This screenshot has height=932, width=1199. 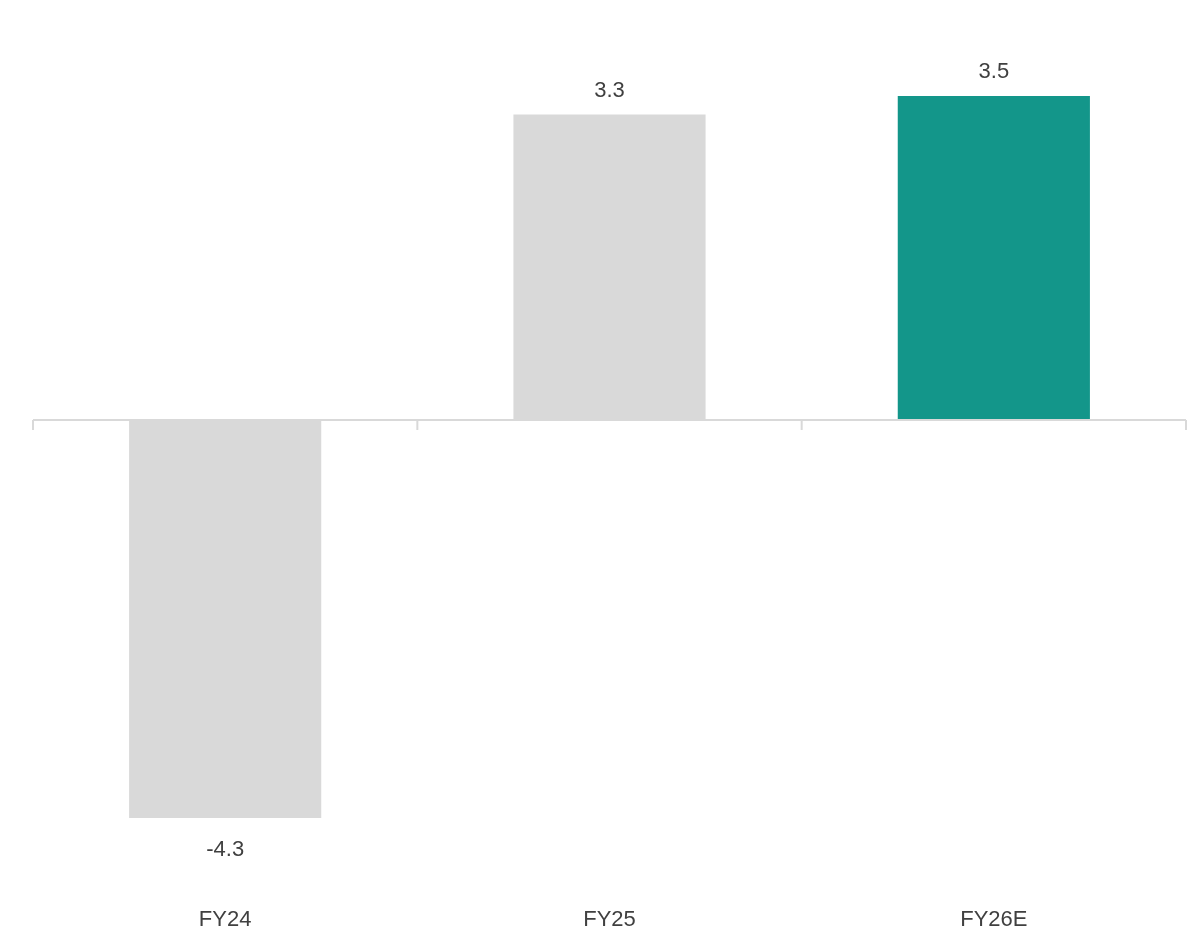 I want to click on data-label: 3.3, so click(x=609, y=89).